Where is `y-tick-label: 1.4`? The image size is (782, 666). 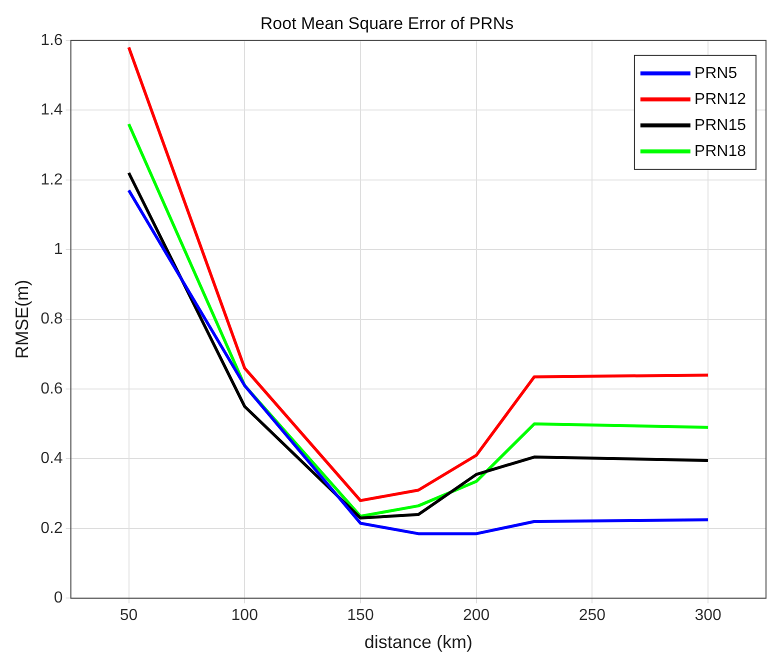 y-tick-label: 1.4 is located at coordinates (51, 110).